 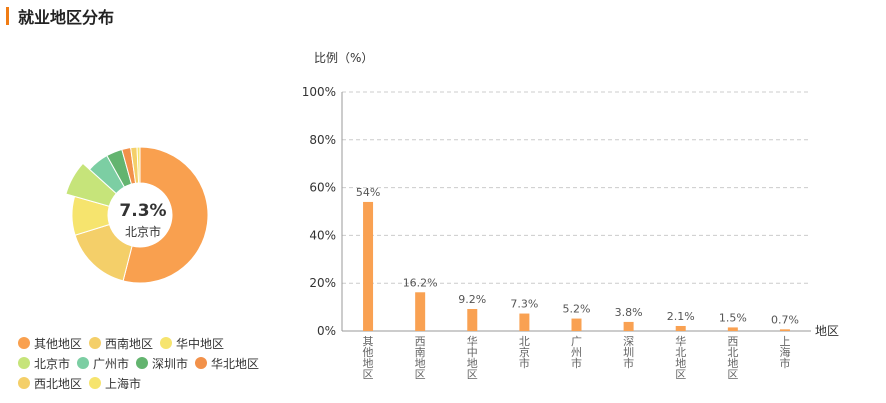 I want to click on donut-center-value: 7.3%, so click(x=142, y=211).